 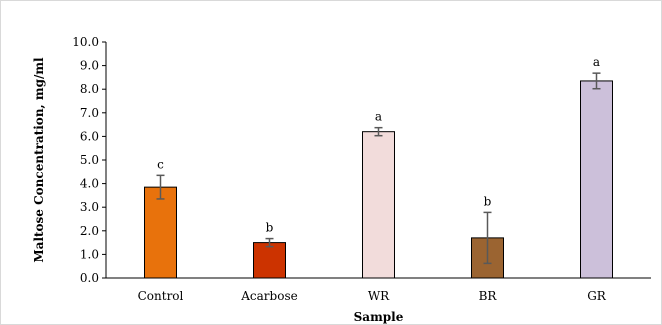 What do you see at coordinates (378, 117) in the screenshot?
I see `significance-label-wr: a` at bounding box center [378, 117].